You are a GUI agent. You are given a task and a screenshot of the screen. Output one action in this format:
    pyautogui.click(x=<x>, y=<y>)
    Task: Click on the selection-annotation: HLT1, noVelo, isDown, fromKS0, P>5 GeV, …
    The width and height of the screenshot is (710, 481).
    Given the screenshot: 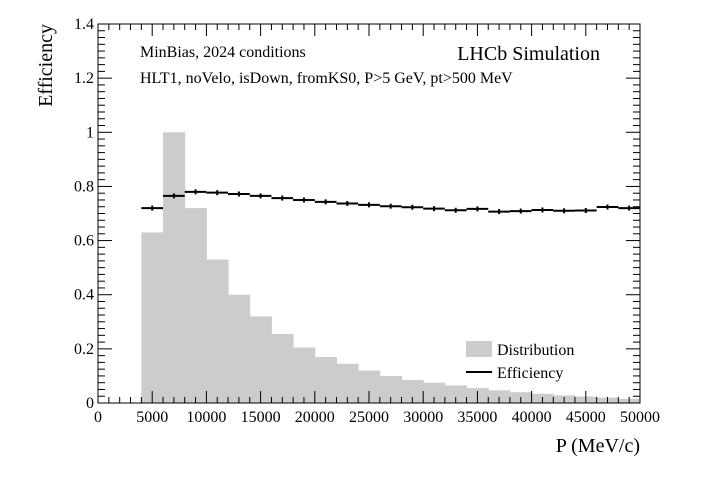 What is the action you would take?
    pyautogui.click(x=326, y=78)
    